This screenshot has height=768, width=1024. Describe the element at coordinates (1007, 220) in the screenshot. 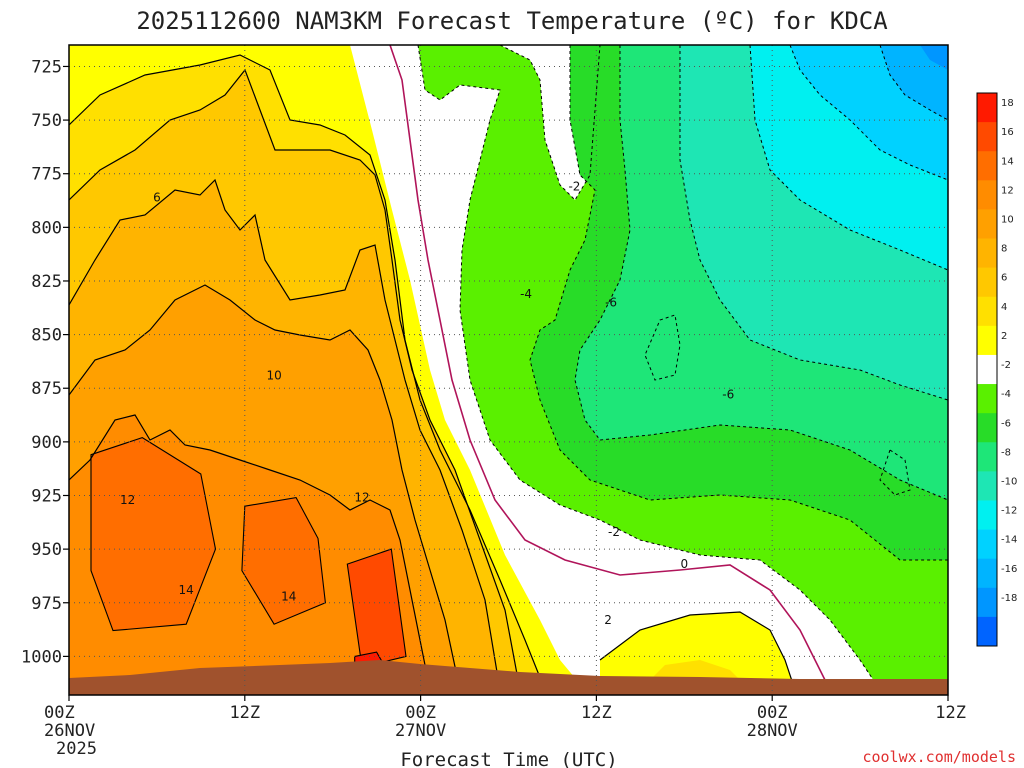

I see `colorbar-tick-label: 10` at that location.